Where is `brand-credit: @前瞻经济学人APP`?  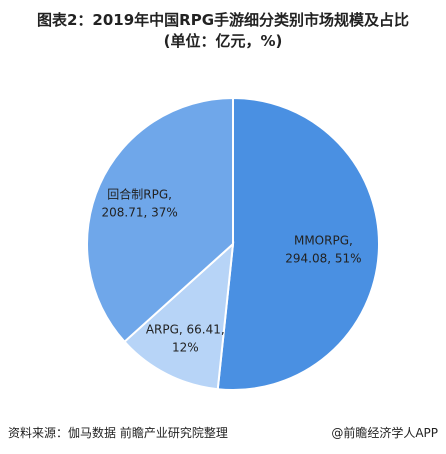
brand-credit: @前瞻经济学人APP is located at coordinates (384, 433).